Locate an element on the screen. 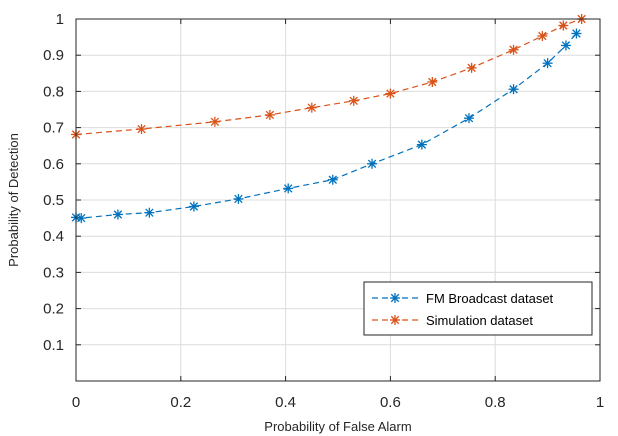 The height and width of the screenshot is (436, 618). x-axis-label: Probability of False Alarm is located at coordinates (337, 426).